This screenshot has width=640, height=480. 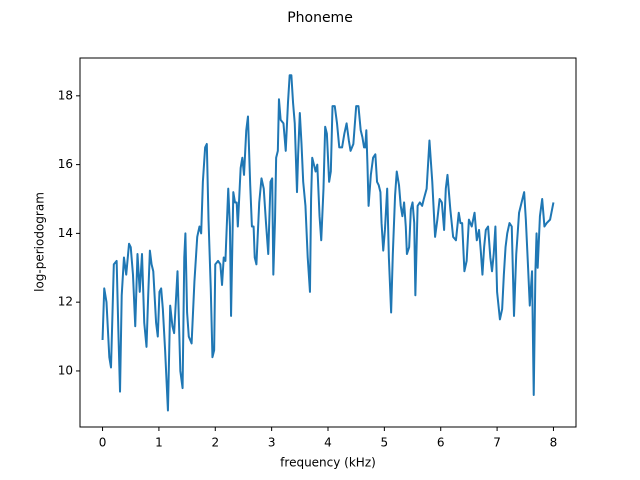 I want to click on x-tick-label: 2, so click(x=215, y=443).